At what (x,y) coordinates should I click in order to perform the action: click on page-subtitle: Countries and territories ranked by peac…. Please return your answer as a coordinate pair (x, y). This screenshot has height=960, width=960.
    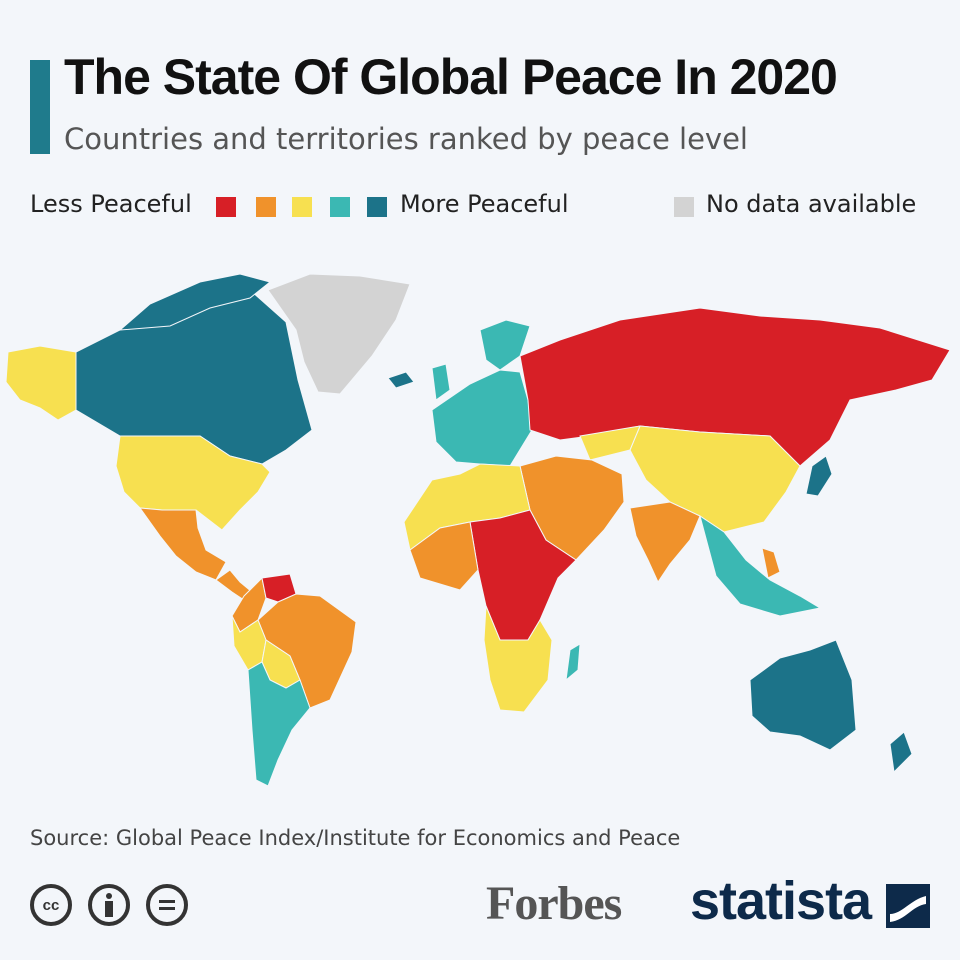
    Looking at the image, I should click on (406, 139).